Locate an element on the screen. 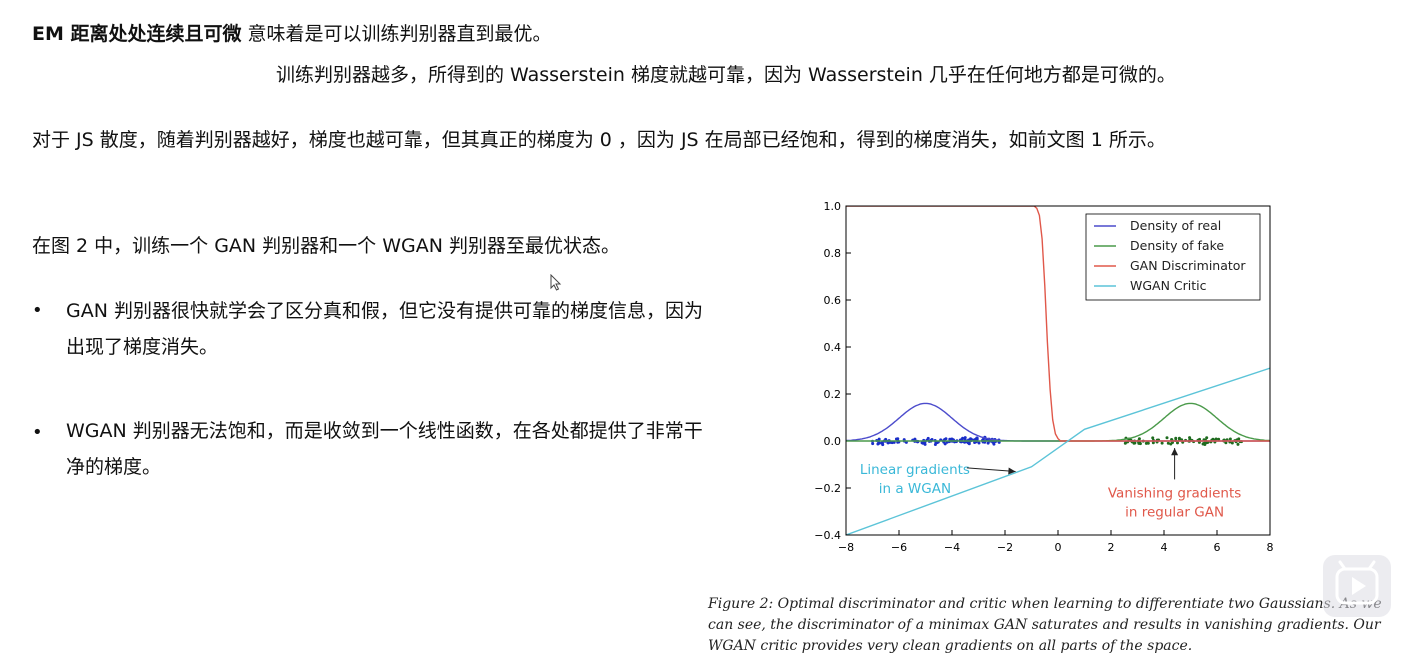  x-tick-label: −2 is located at coordinates (1005, 547).